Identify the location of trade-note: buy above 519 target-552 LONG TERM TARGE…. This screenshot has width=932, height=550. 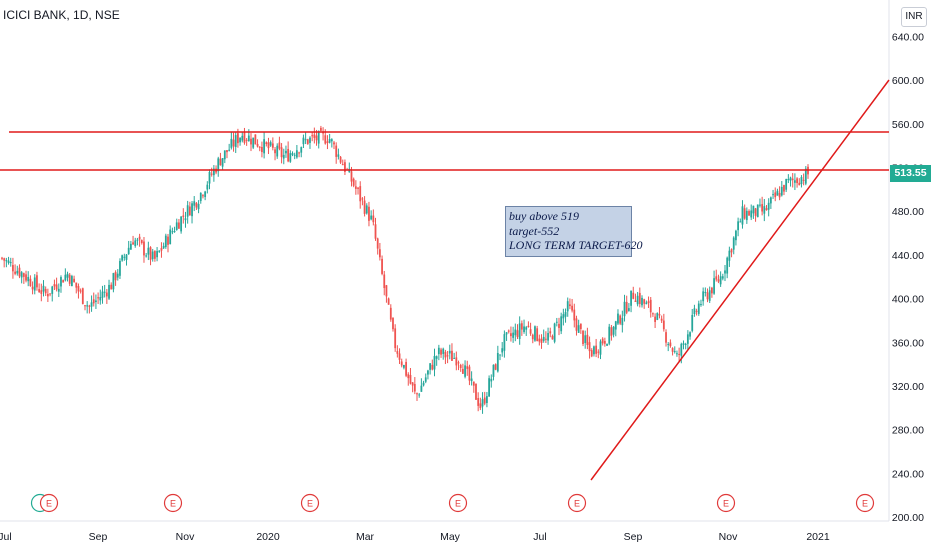
(574, 231).